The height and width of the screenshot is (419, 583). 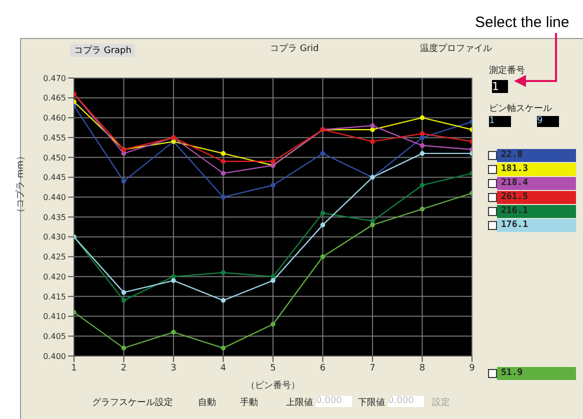 What do you see at coordinates (54, 317) in the screenshot?
I see `y-tick-label: 0.410` at bounding box center [54, 317].